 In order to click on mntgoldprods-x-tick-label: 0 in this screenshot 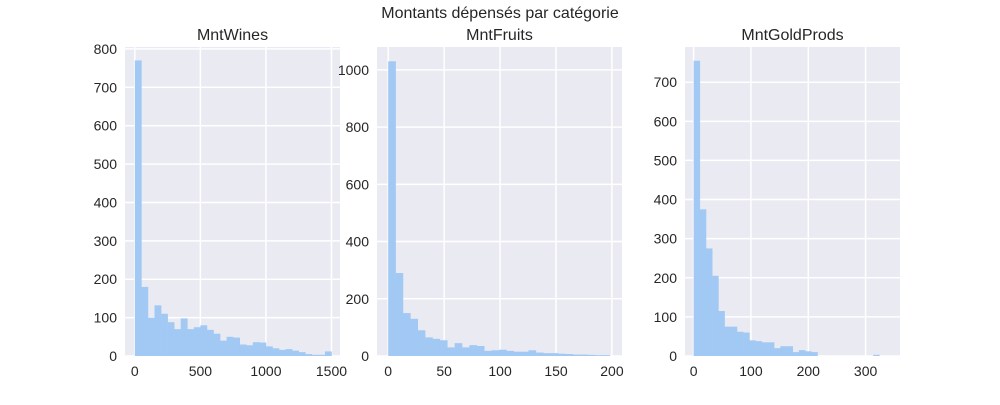, I will do `click(694, 371)`.